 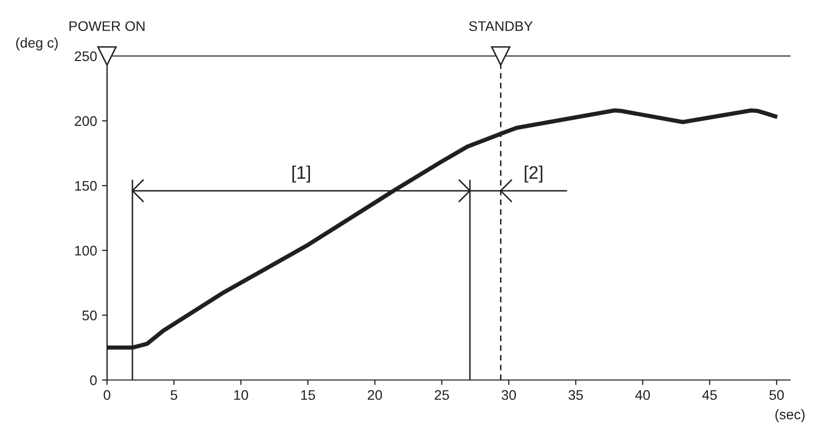 What do you see at coordinates (533, 174) in the screenshot?
I see `annotation: [2]` at bounding box center [533, 174].